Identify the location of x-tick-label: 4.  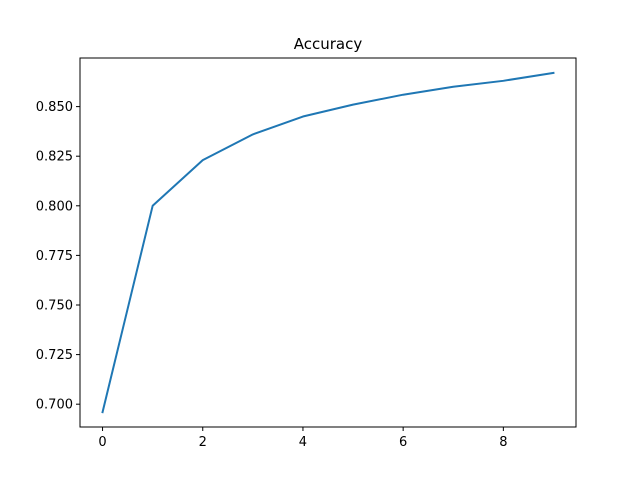
(303, 442).